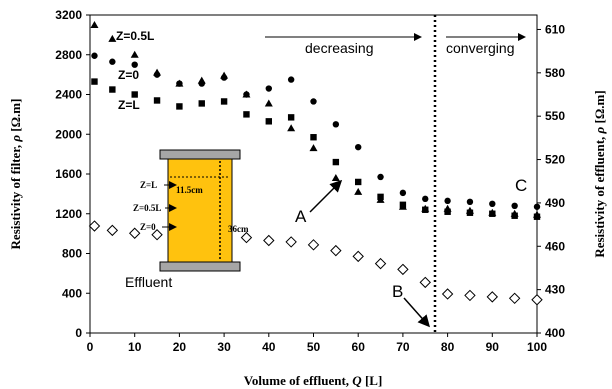 This screenshot has width=612, height=389. I want to click on y-left-axis-ticks: 0 400 800 1200 1600 2000 2400 2800 3200, so click(72, 174).